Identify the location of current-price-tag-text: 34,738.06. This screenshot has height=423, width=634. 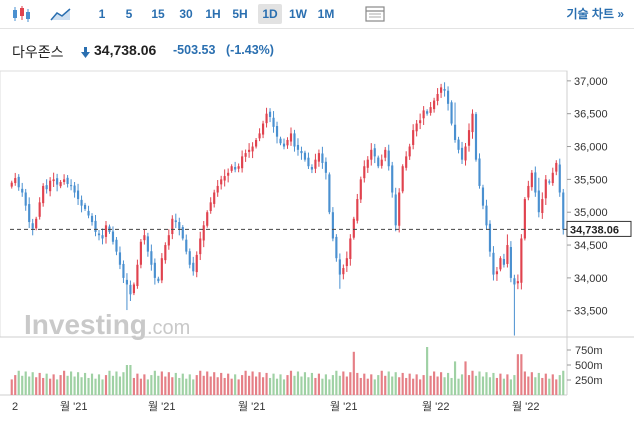
(594, 230).